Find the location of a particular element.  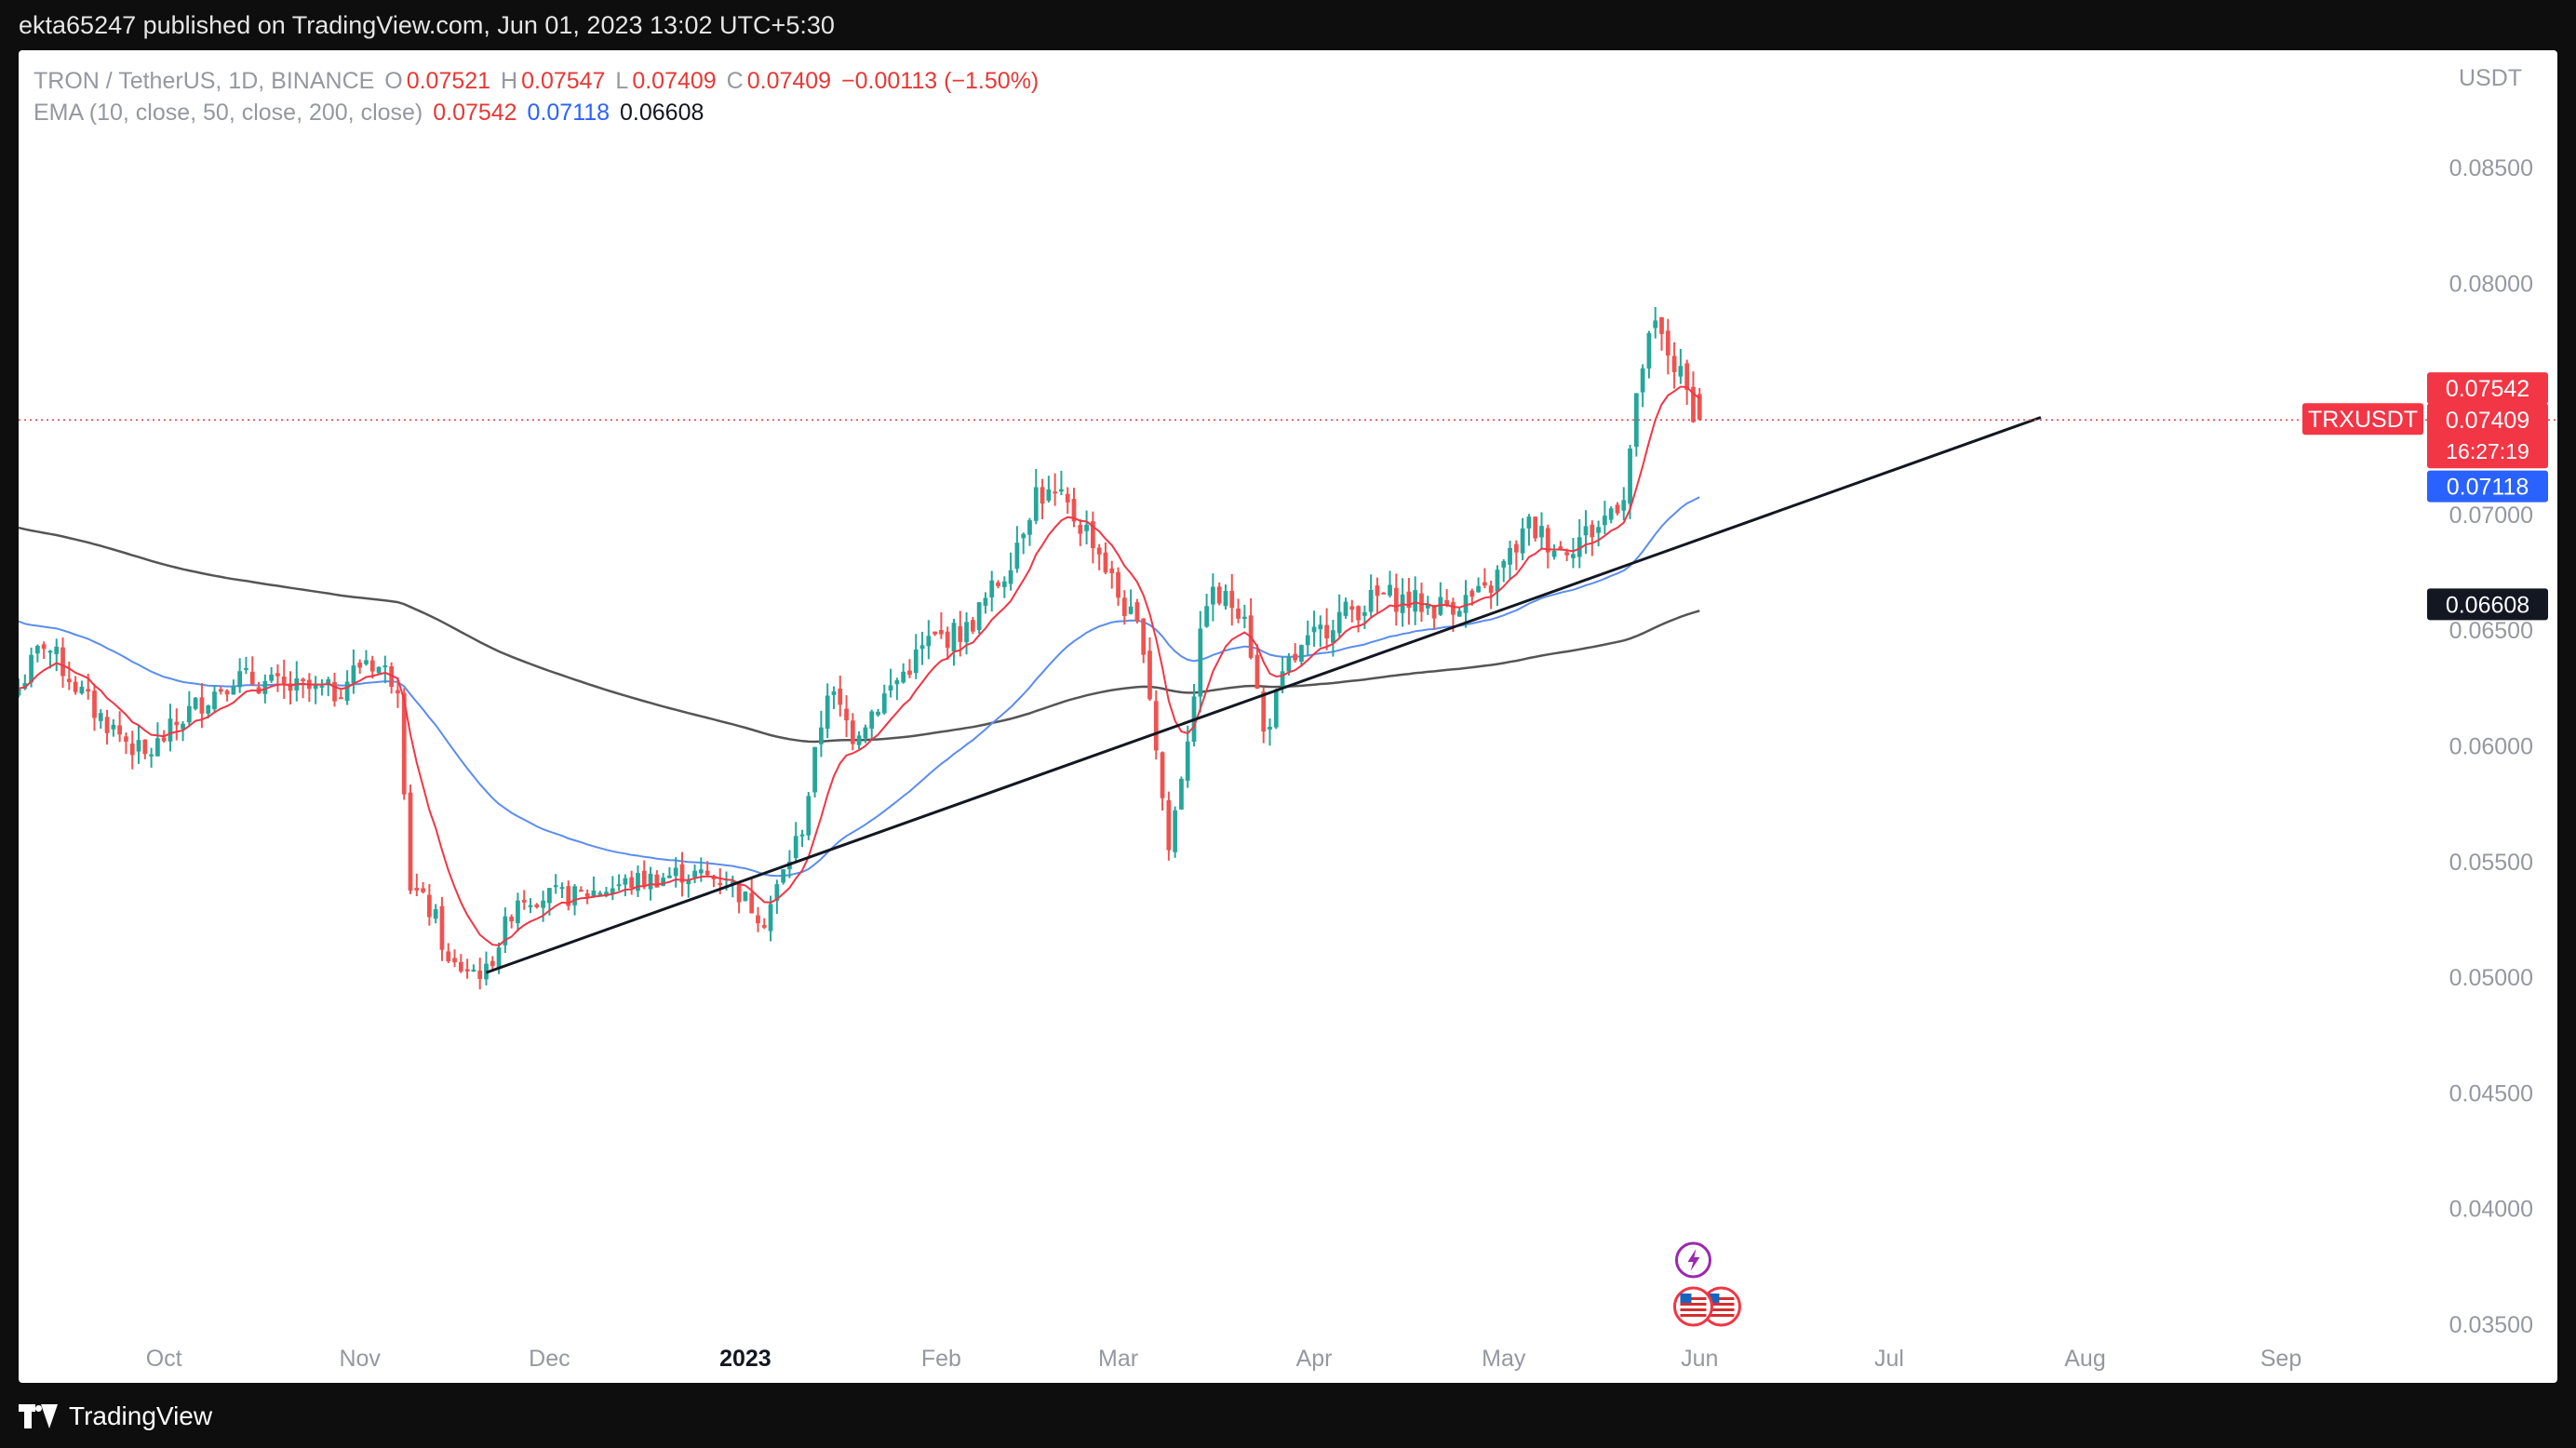

last-price-value: 0.07409 is located at coordinates (2487, 421).